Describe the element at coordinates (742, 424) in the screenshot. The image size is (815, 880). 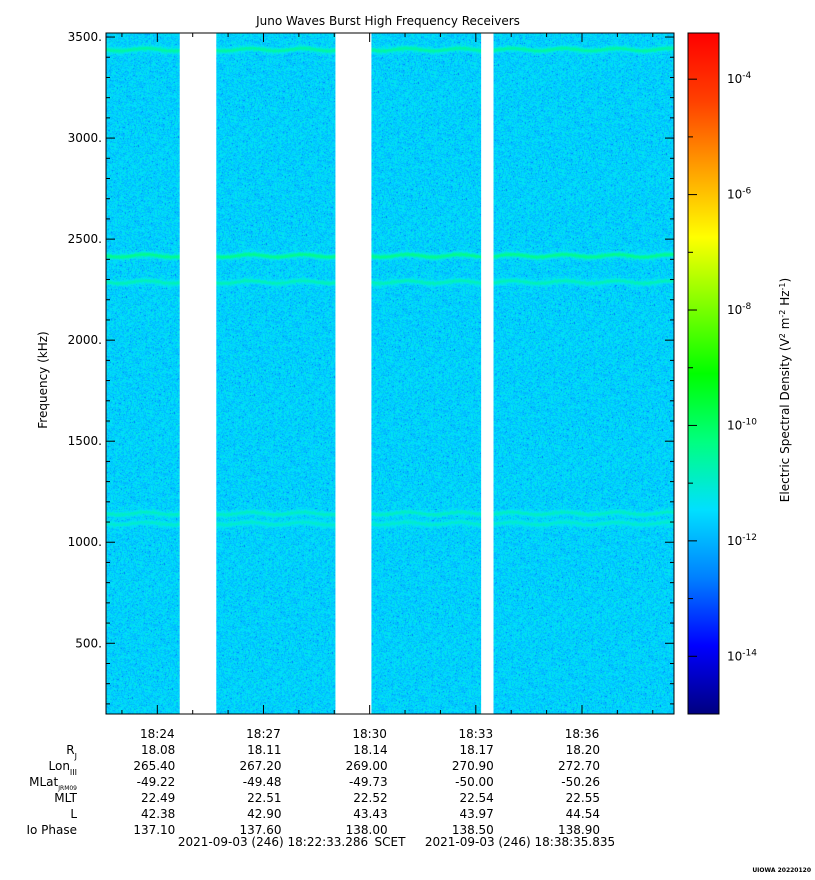
I see `colorbar-tick-label: 10-10` at that location.